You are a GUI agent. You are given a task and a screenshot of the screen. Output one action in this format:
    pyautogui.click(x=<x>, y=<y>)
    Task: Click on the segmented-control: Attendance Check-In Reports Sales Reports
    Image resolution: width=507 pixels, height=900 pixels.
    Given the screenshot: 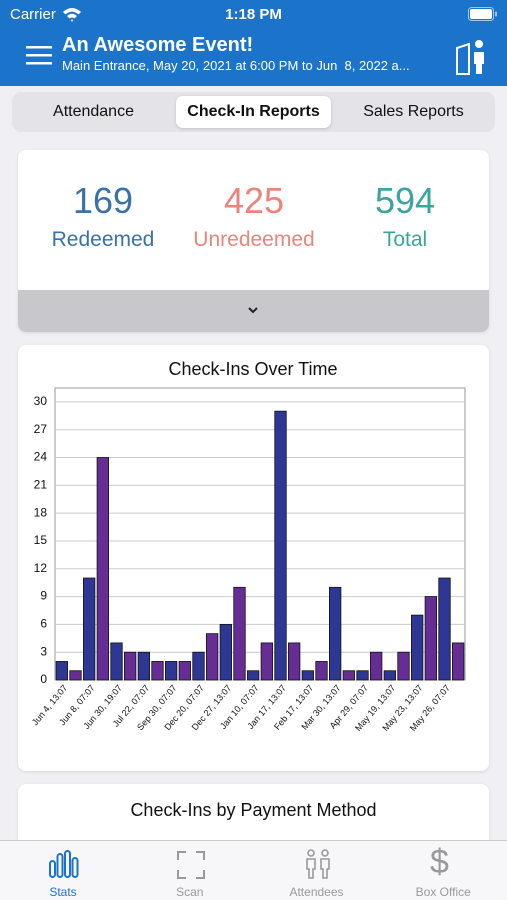 What is the action you would take?
    pyautogui.click(x=253, y=112)
    